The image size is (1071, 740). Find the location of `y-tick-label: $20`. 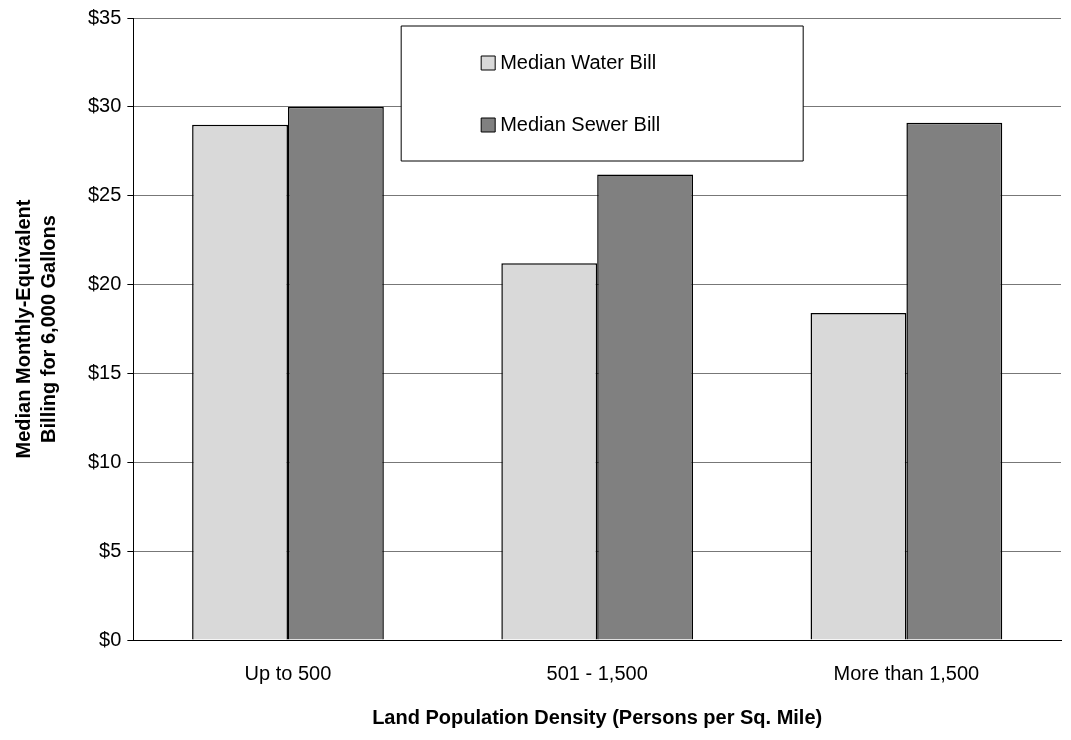

y-tick-label: $20 is located at coordinates (104, 283).